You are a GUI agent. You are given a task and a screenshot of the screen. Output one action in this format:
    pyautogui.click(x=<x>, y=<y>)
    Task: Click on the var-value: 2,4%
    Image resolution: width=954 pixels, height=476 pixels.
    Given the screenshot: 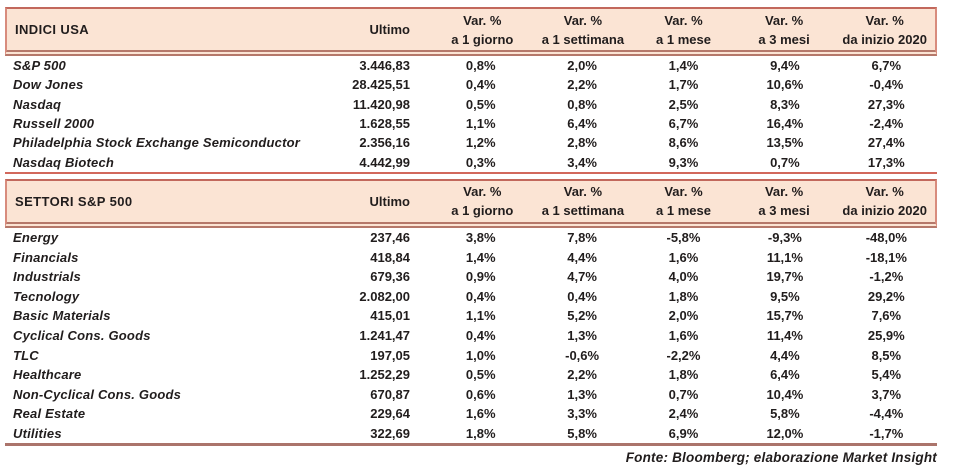 What is the action you would take?
    pyautogui.click(x=683, y=414)
    